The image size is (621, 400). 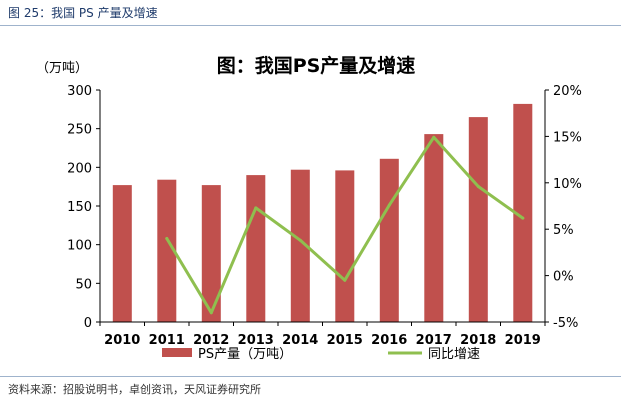 I want to click on right-tick-label: 20%, so click(x=567, y=91).